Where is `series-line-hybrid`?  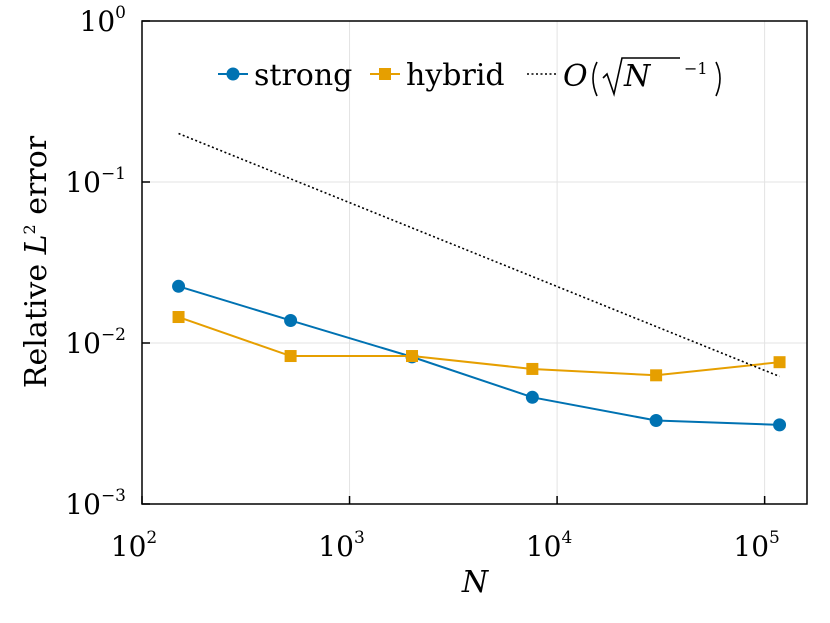 series-line-hybrid is located at coordinates (479, 346).